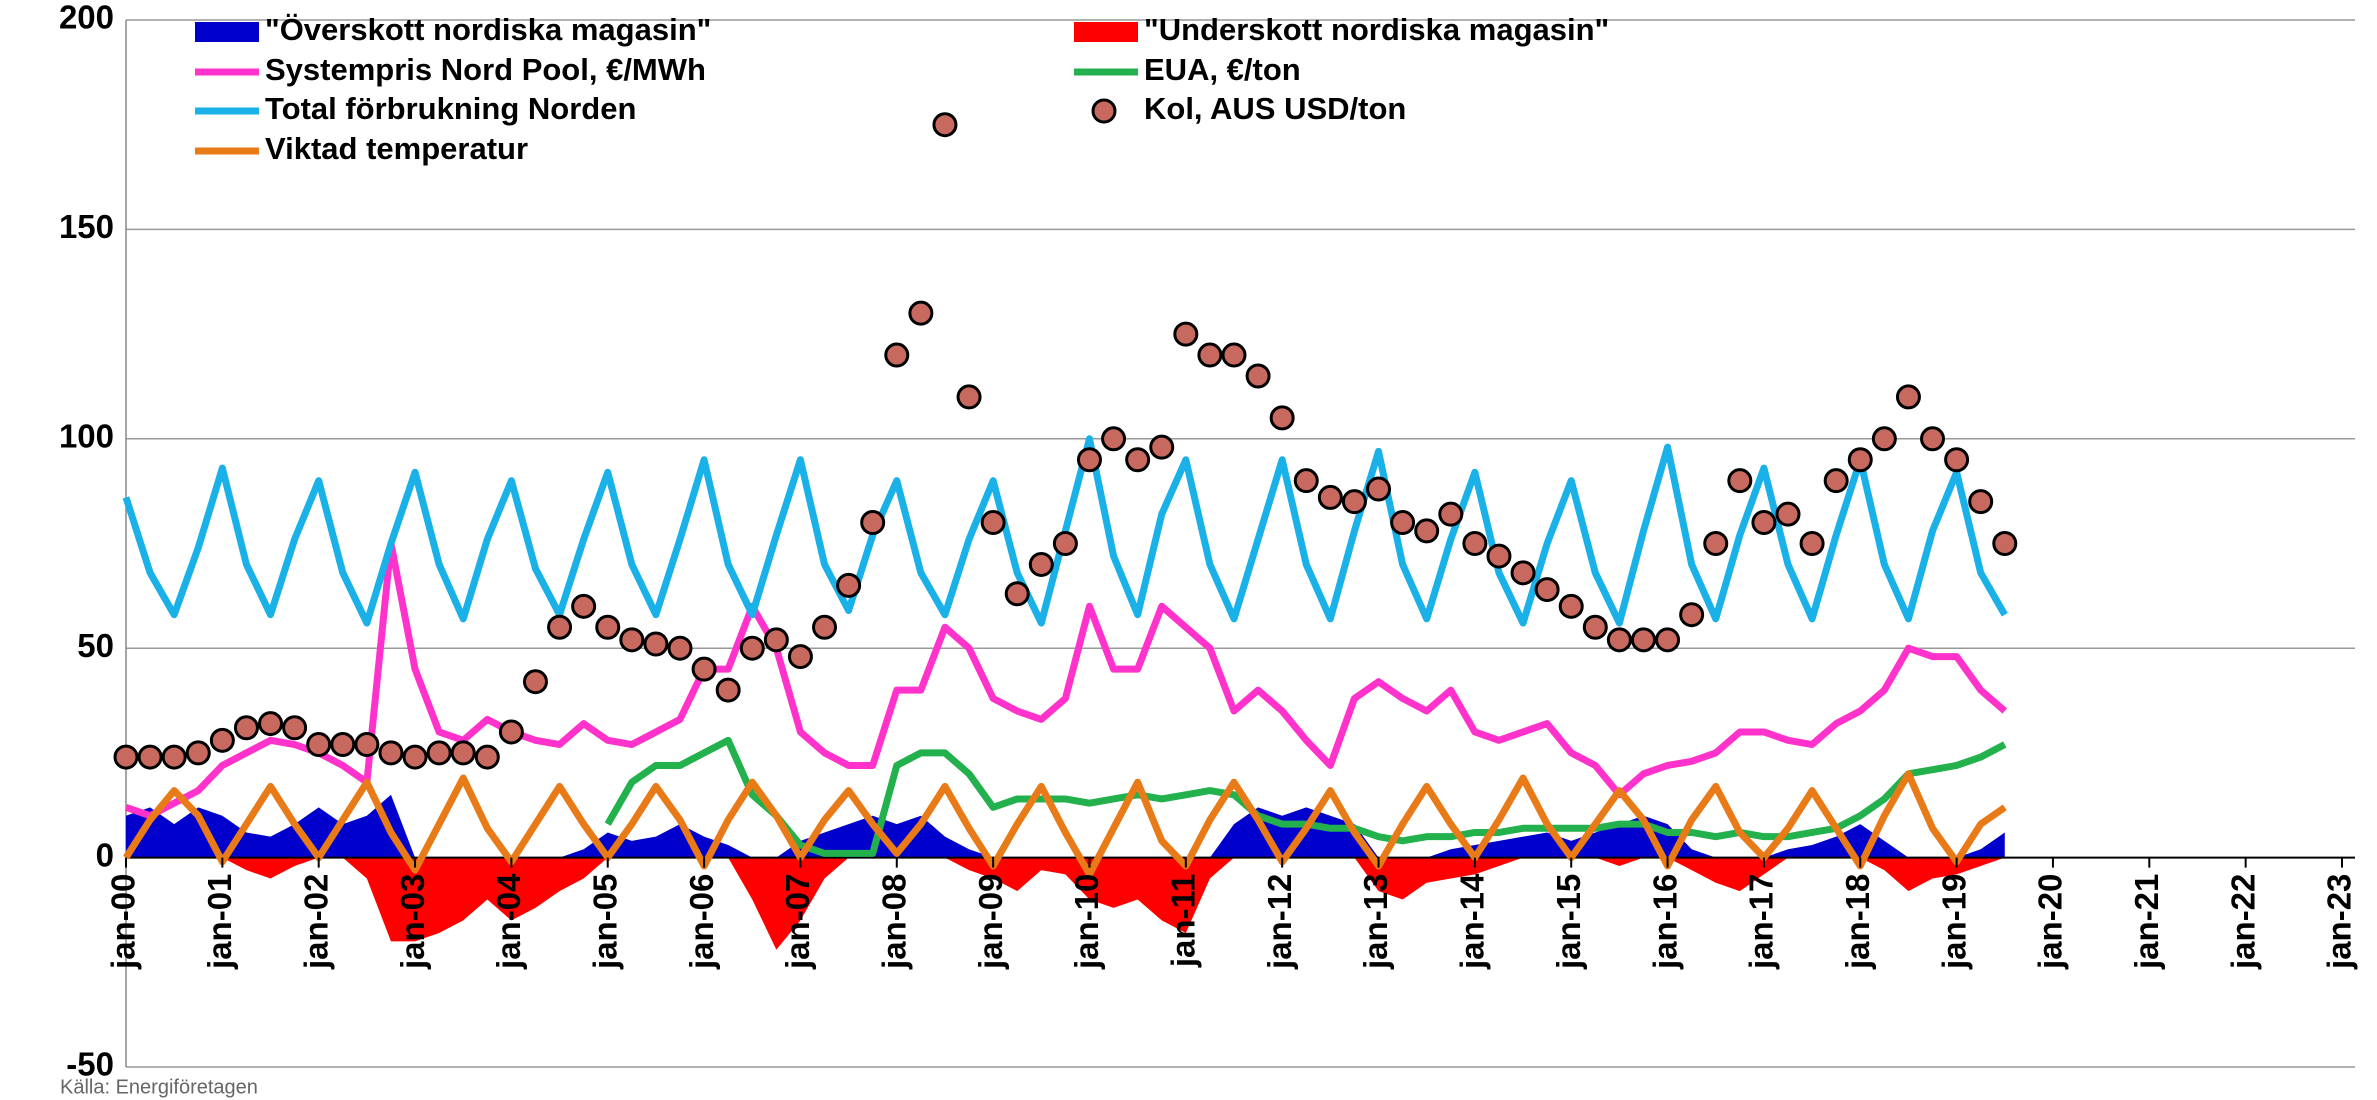  What do you see at coordinates (604, 922) in the screenshot?
I see `x-tick-label: jan-05` at bounding box center [604, 922].